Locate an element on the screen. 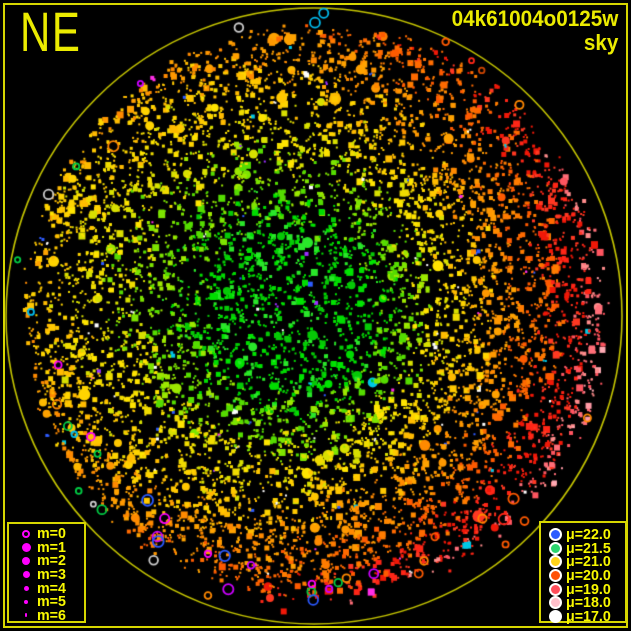 The width and height of the screenshot is (631, 631). mu-legend-row: μ=17.0 is located at coordinates (585, 616).